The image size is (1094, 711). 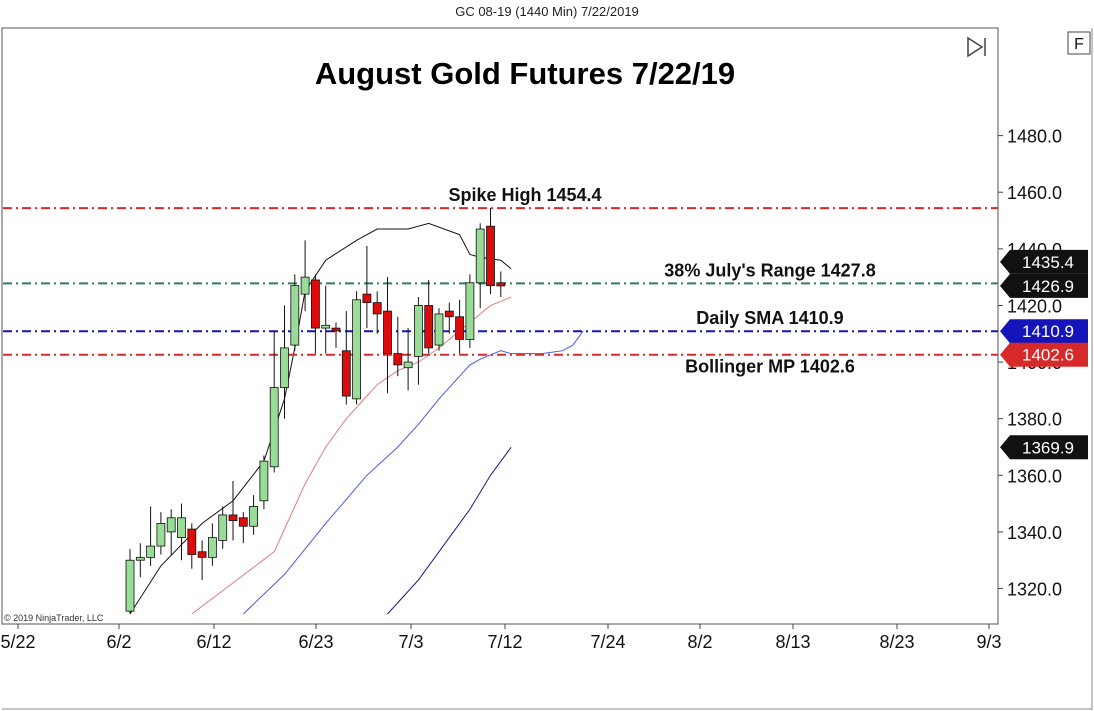 I want to click on price-badge-july_range-text: 1426.9, so click(x=1048, y=286).